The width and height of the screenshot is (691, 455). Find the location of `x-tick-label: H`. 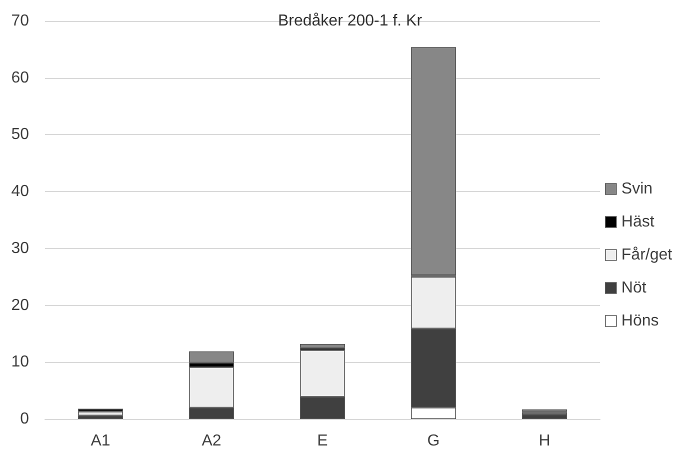

x-tick-label: H is located at coordinates (544, 441).